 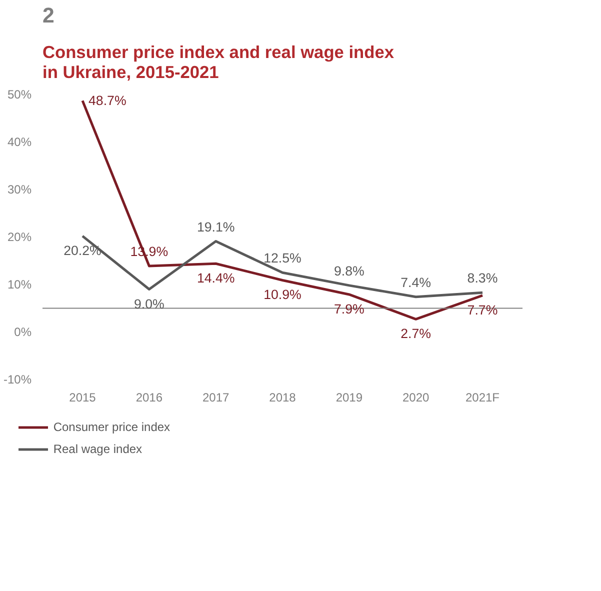 What do you see at coordinates (111, 427) in the screenshot?
I see `legend-label: Consumer price index` at bounding box center [111, 427].